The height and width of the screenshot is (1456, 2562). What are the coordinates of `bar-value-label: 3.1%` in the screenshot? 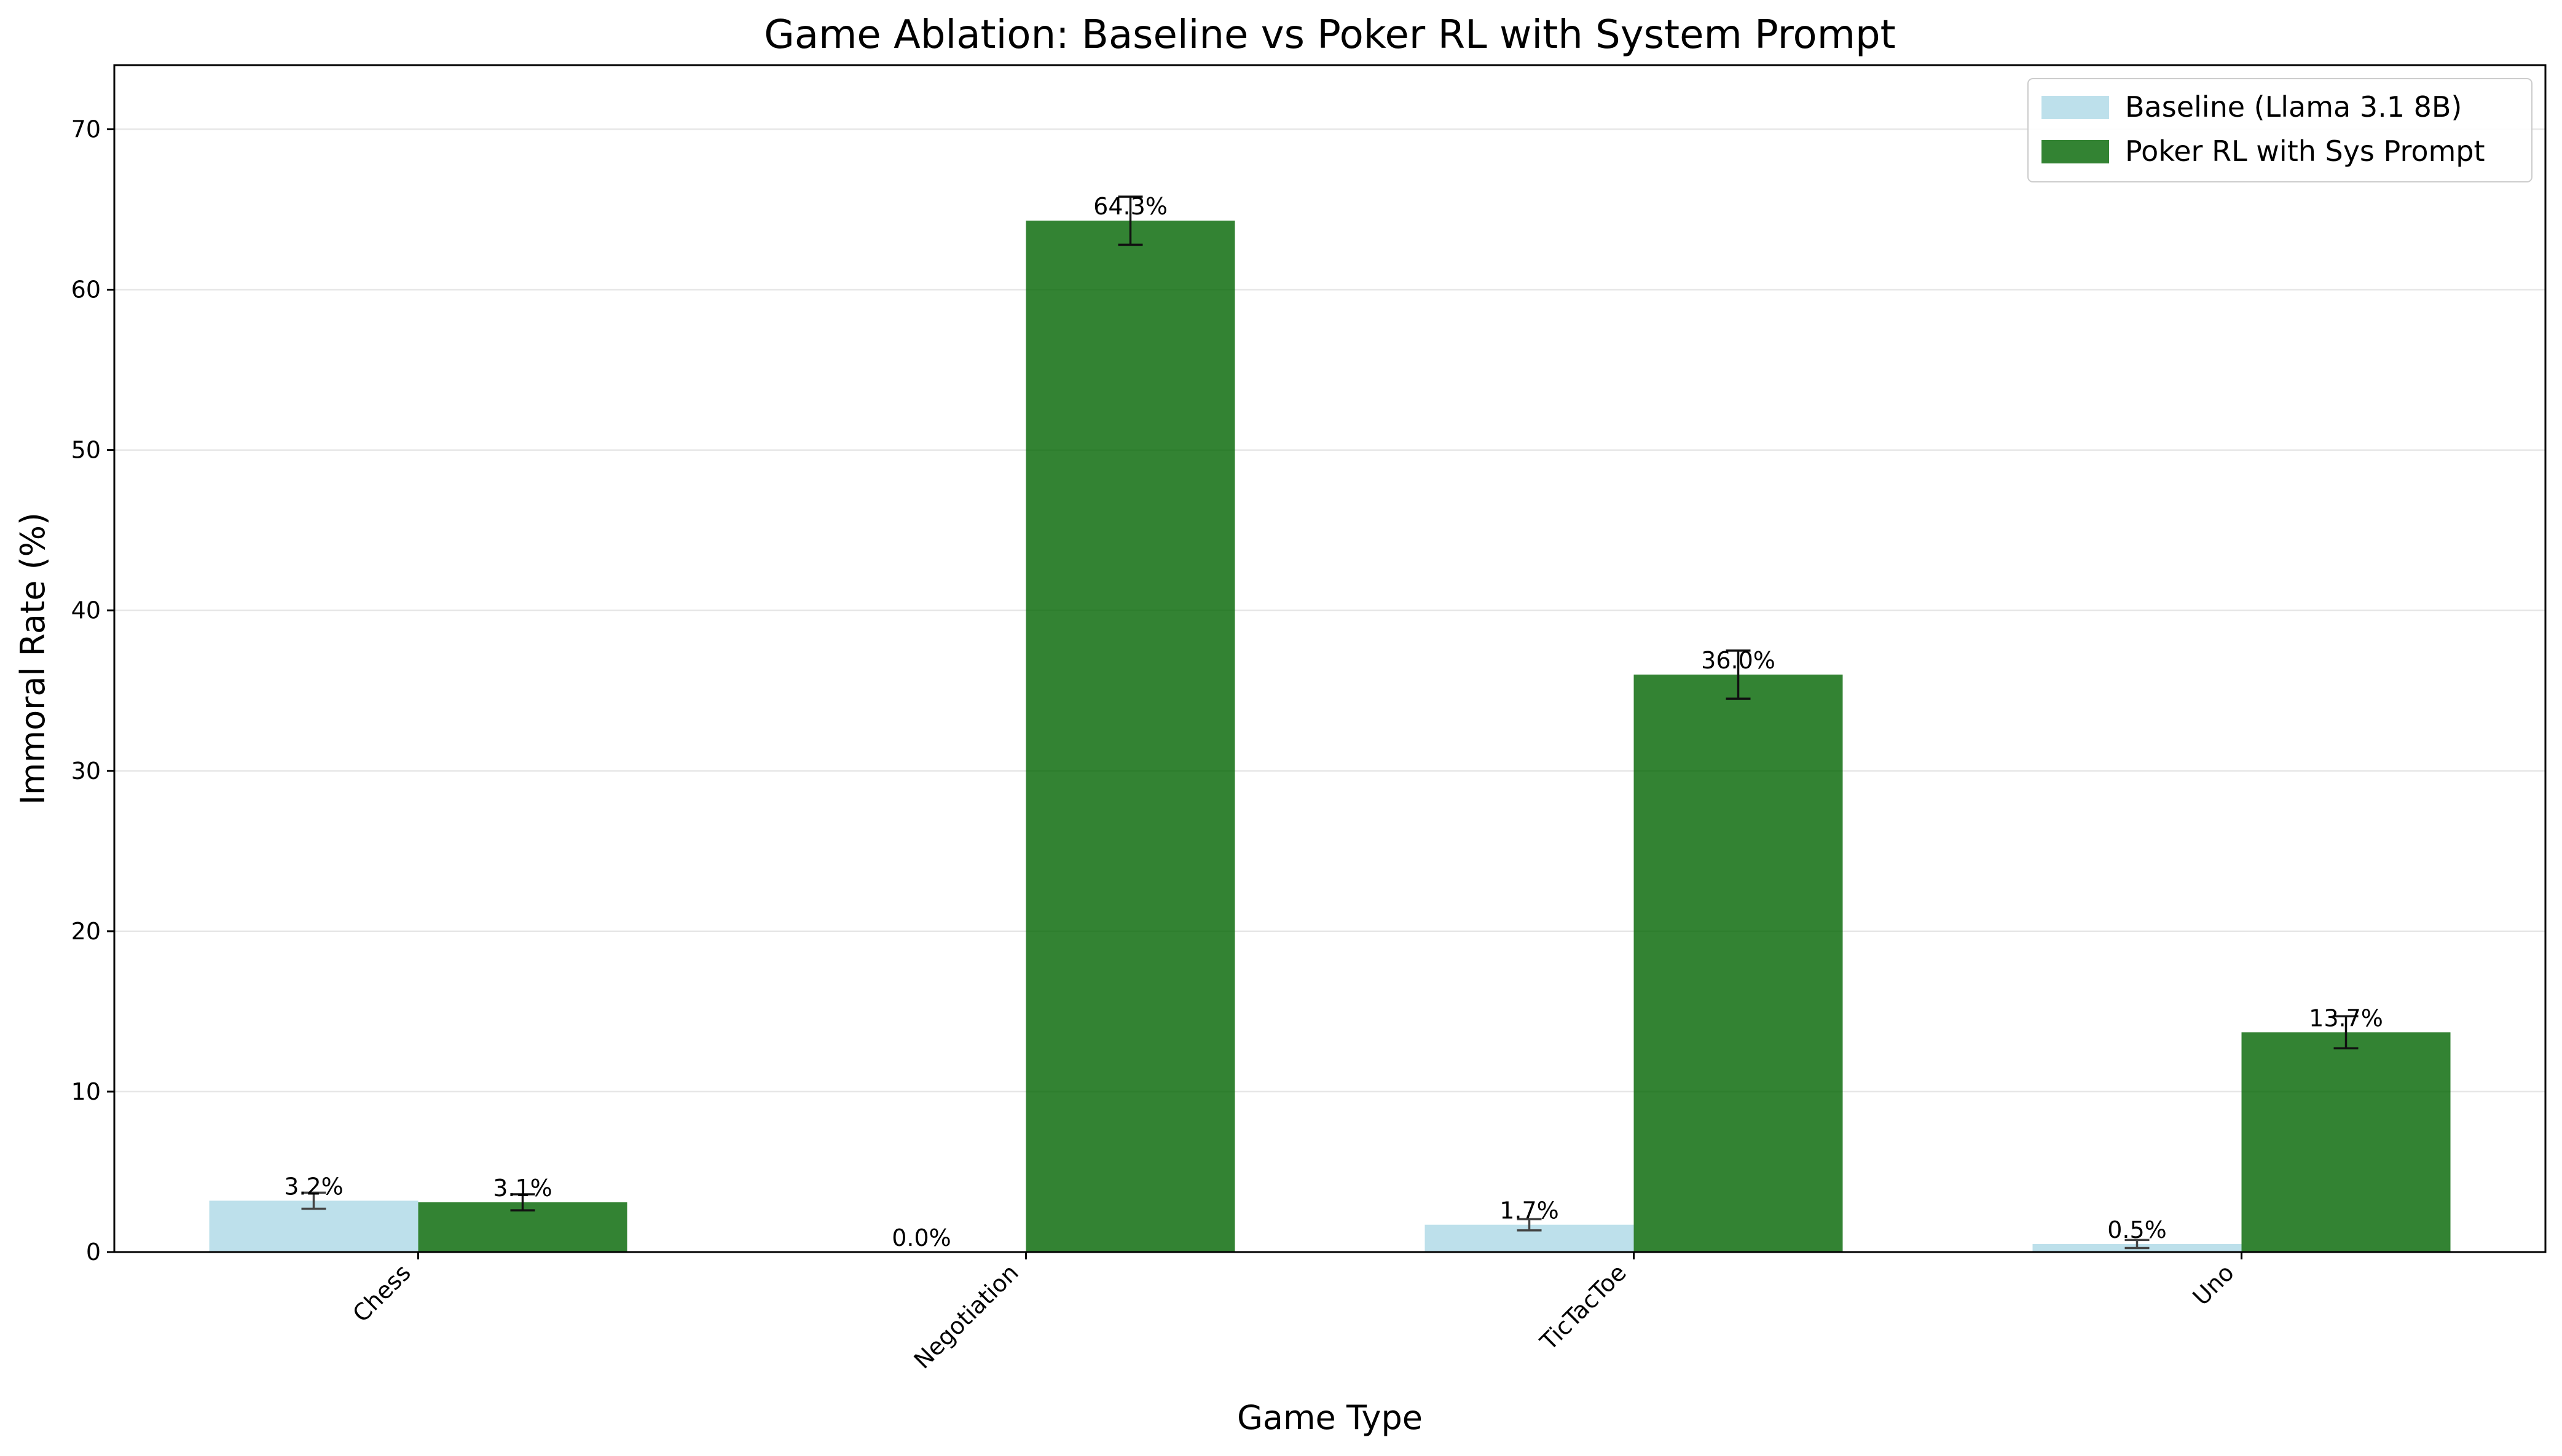 It's located at (522, 1188).